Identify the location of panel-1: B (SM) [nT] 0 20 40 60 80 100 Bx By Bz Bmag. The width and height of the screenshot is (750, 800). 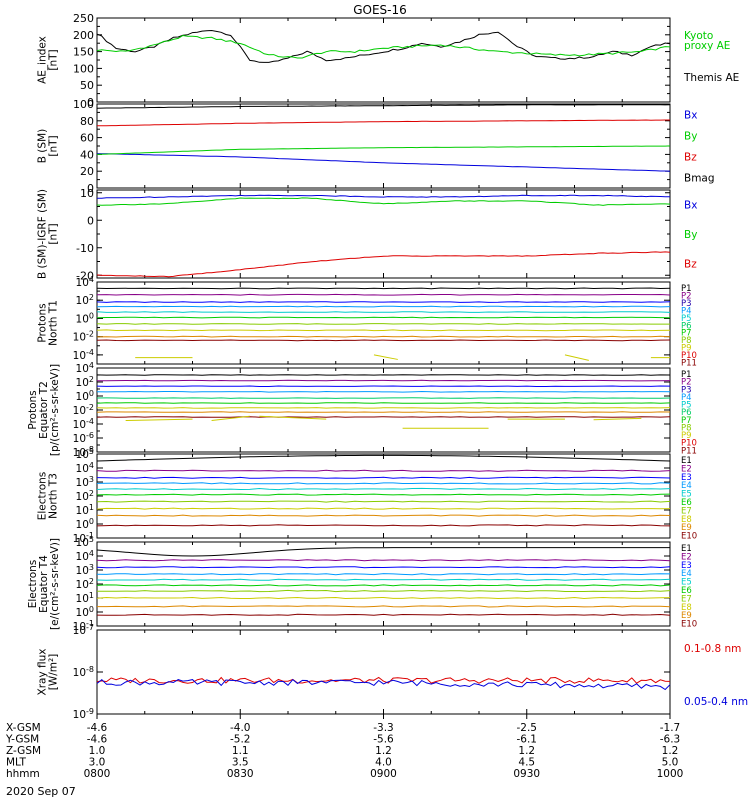
(376, 146).